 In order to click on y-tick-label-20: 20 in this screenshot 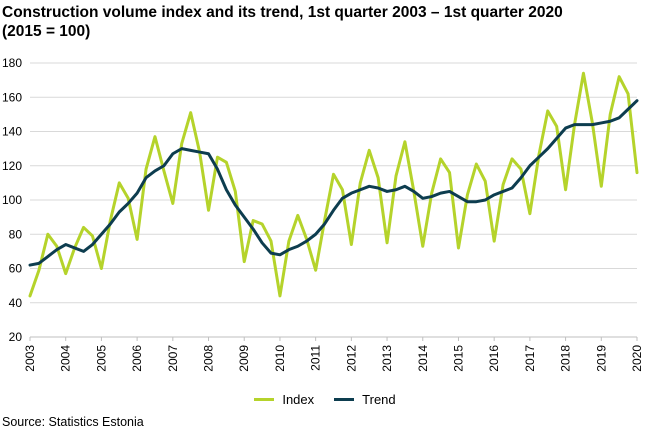, I will do `click(16, 337)`.